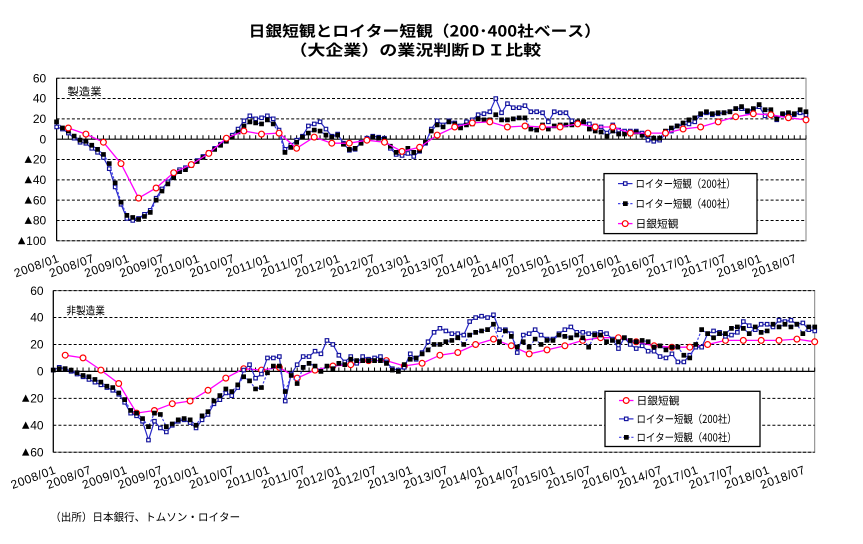 This screenshot has height=544, width=863. Describe the element at coordinates (40, 221) in the screenshot. I see `svg-text: 80` at that location.